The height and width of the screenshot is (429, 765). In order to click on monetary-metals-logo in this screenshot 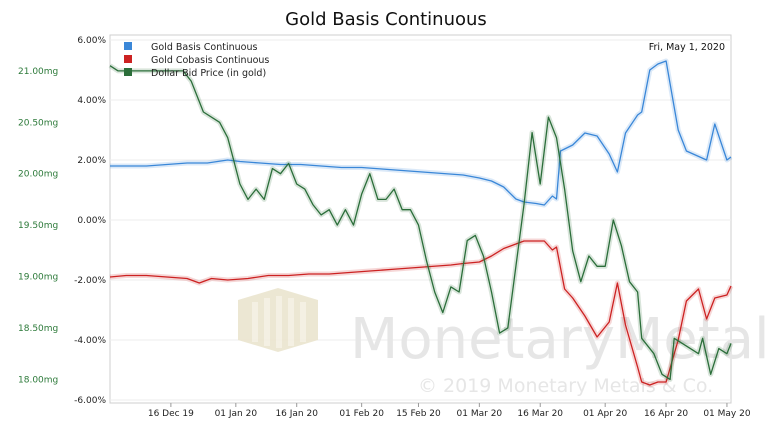, I will do `click(278, 320)`.